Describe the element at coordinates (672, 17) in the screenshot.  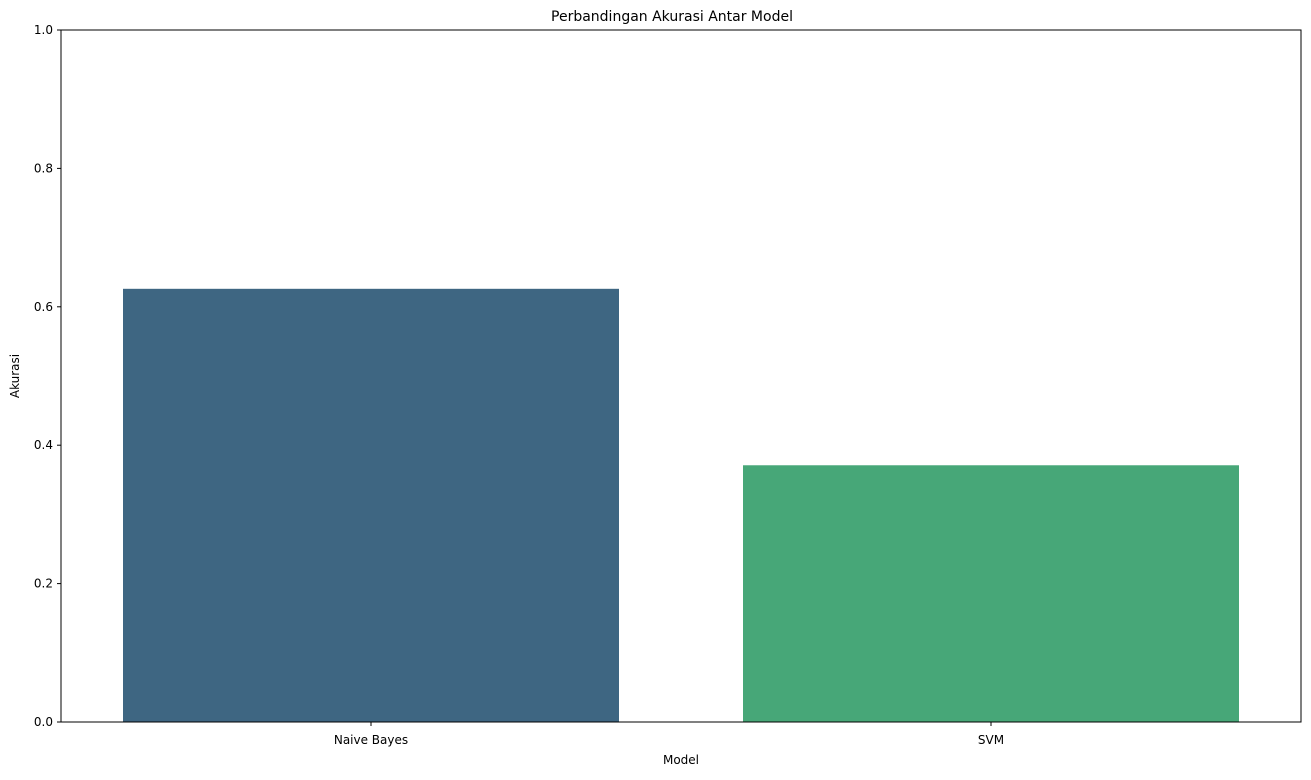
I see `chart-title: Perbandingan Akurasi Antar Model` at that location.